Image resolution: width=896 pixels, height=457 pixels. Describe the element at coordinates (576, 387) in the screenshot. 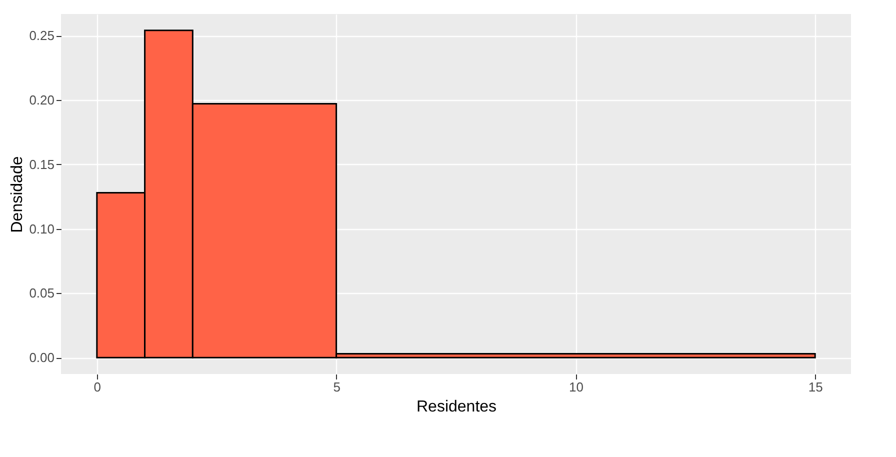

I see `x-tick-label: 10` at that location.